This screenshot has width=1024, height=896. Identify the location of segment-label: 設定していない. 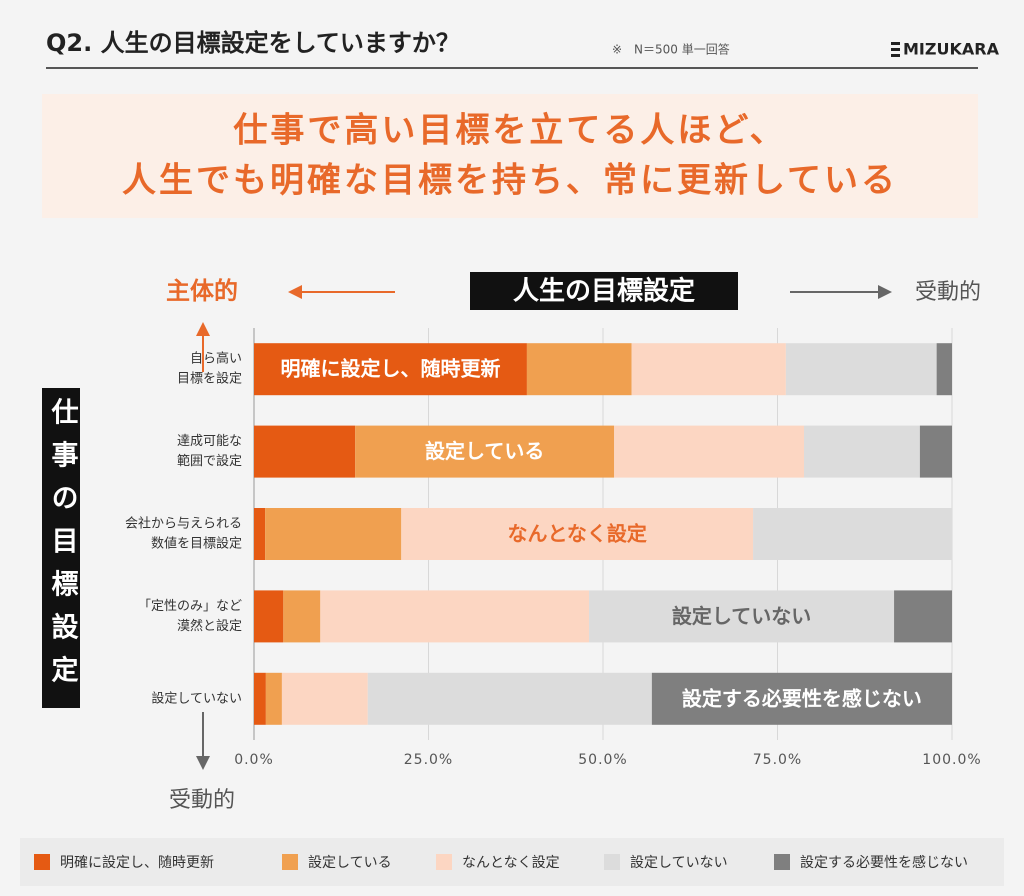
(741, 616).